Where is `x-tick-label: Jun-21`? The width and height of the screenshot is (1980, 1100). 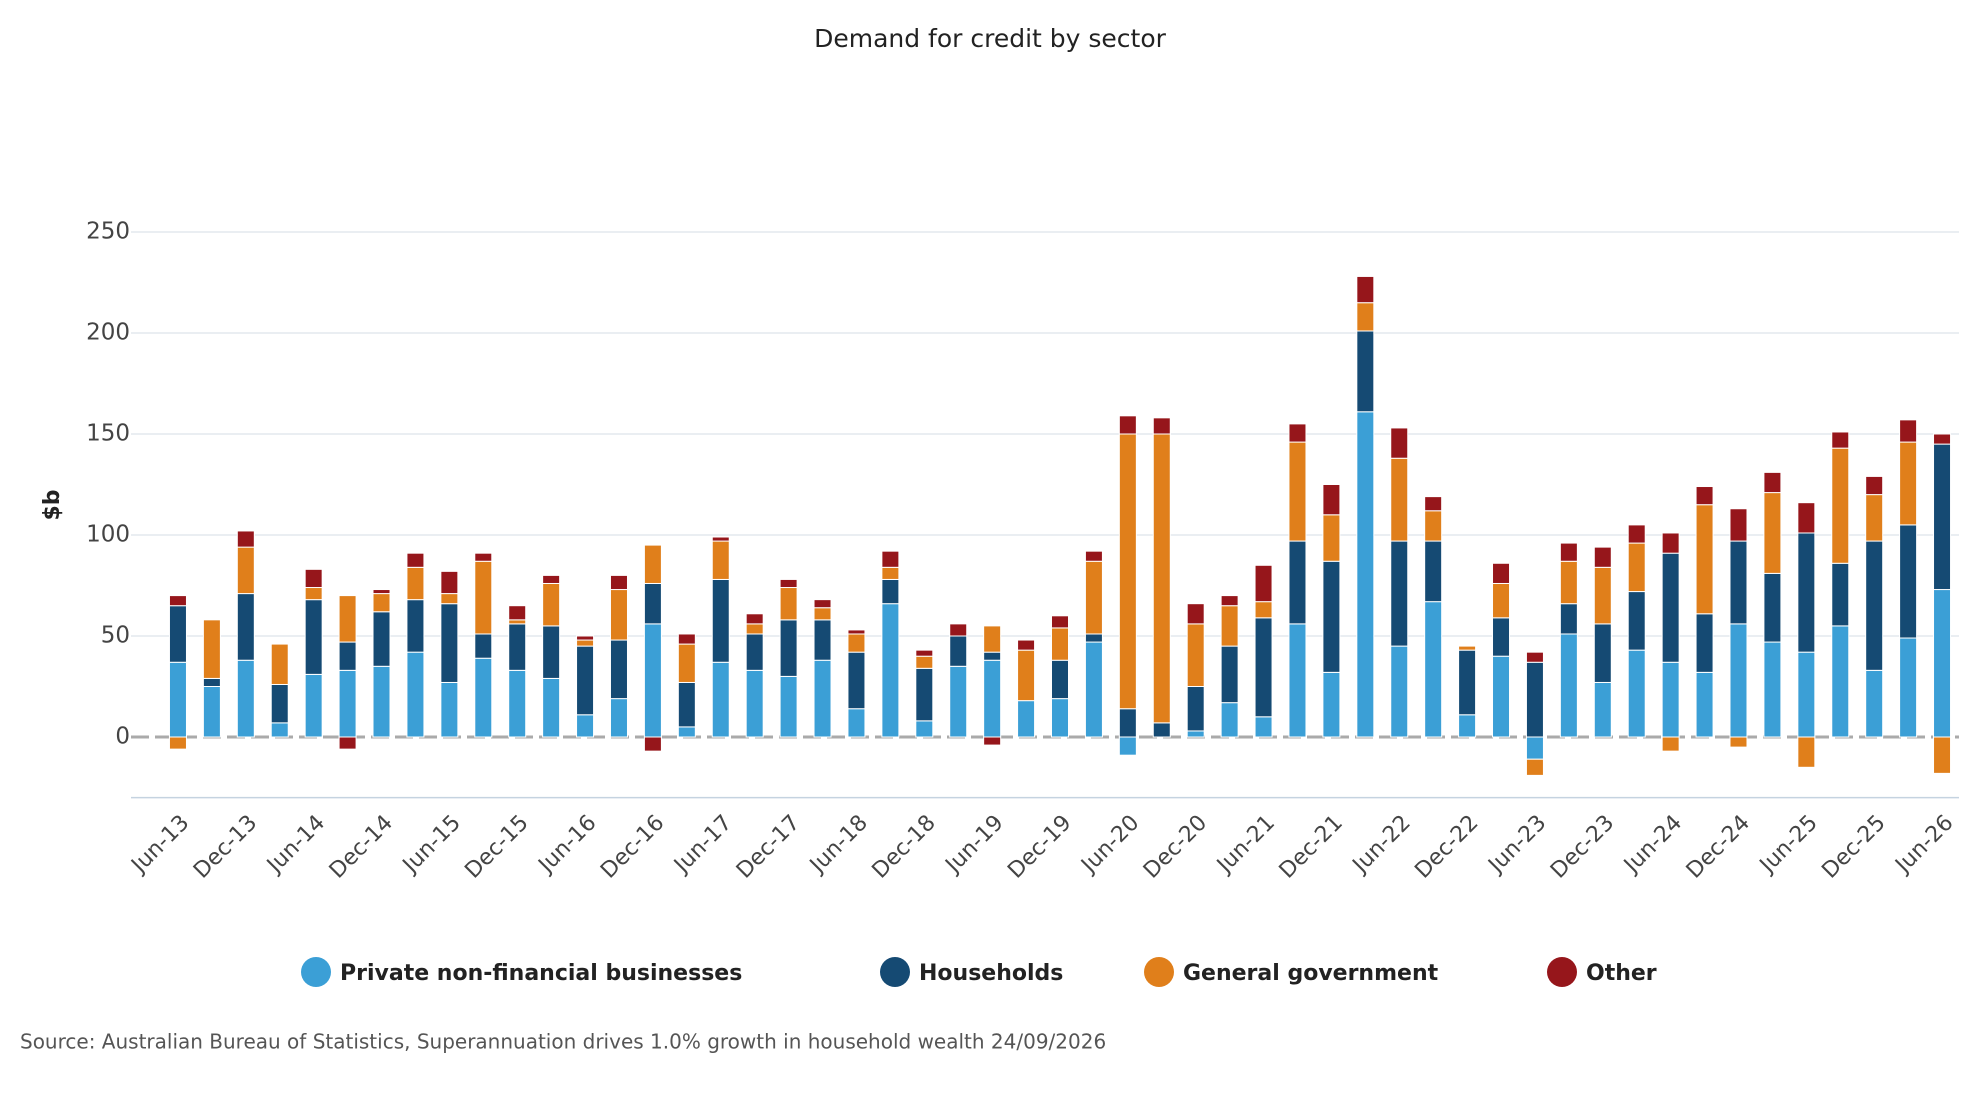 x-tick-label: Jun-21 is located at coordinates (1245, 844).